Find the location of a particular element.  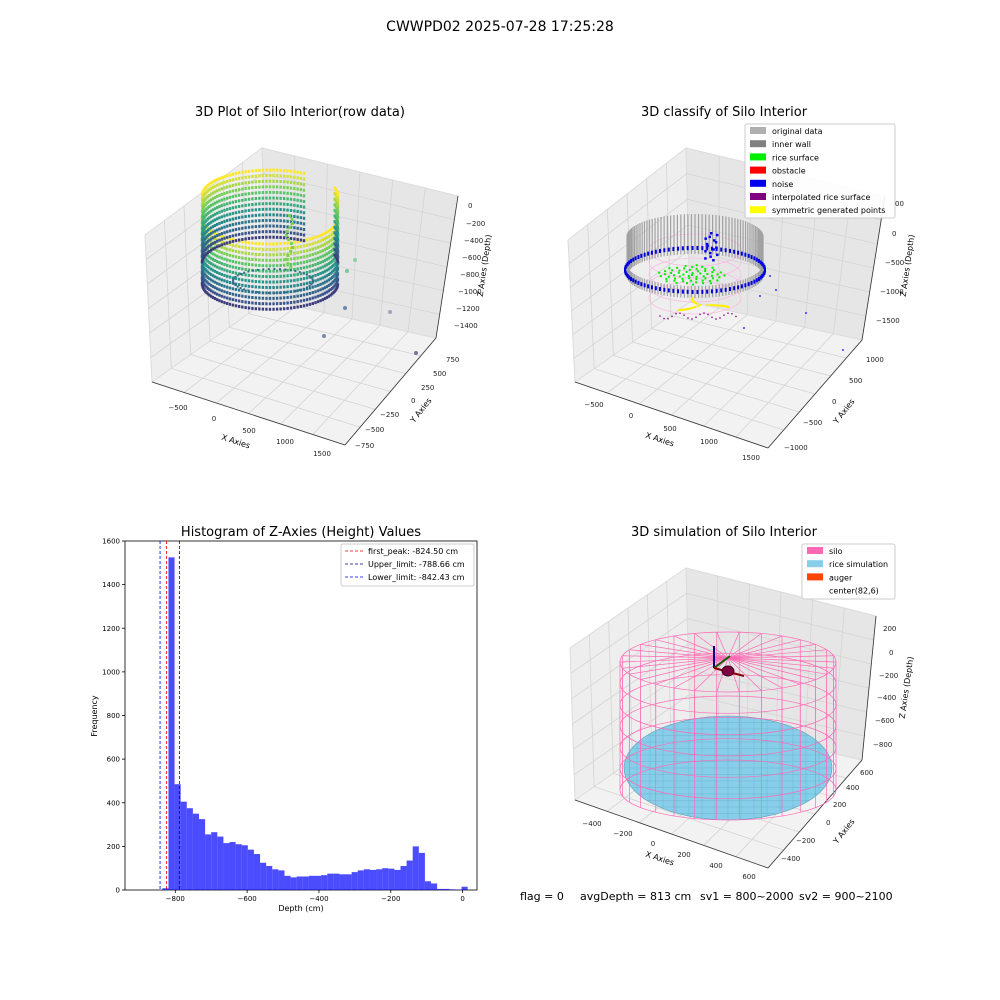

interp-ring is located at coordinates (695, 298).